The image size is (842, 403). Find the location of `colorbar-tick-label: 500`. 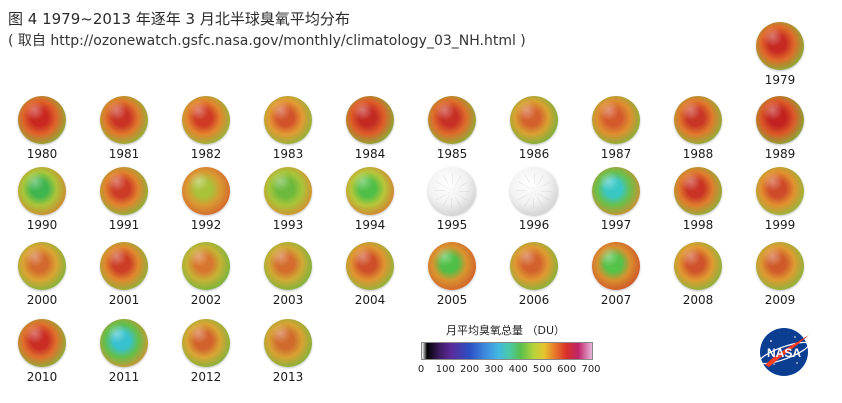

colorbar-tick-label: 500 is located at coordinates (542, 369).